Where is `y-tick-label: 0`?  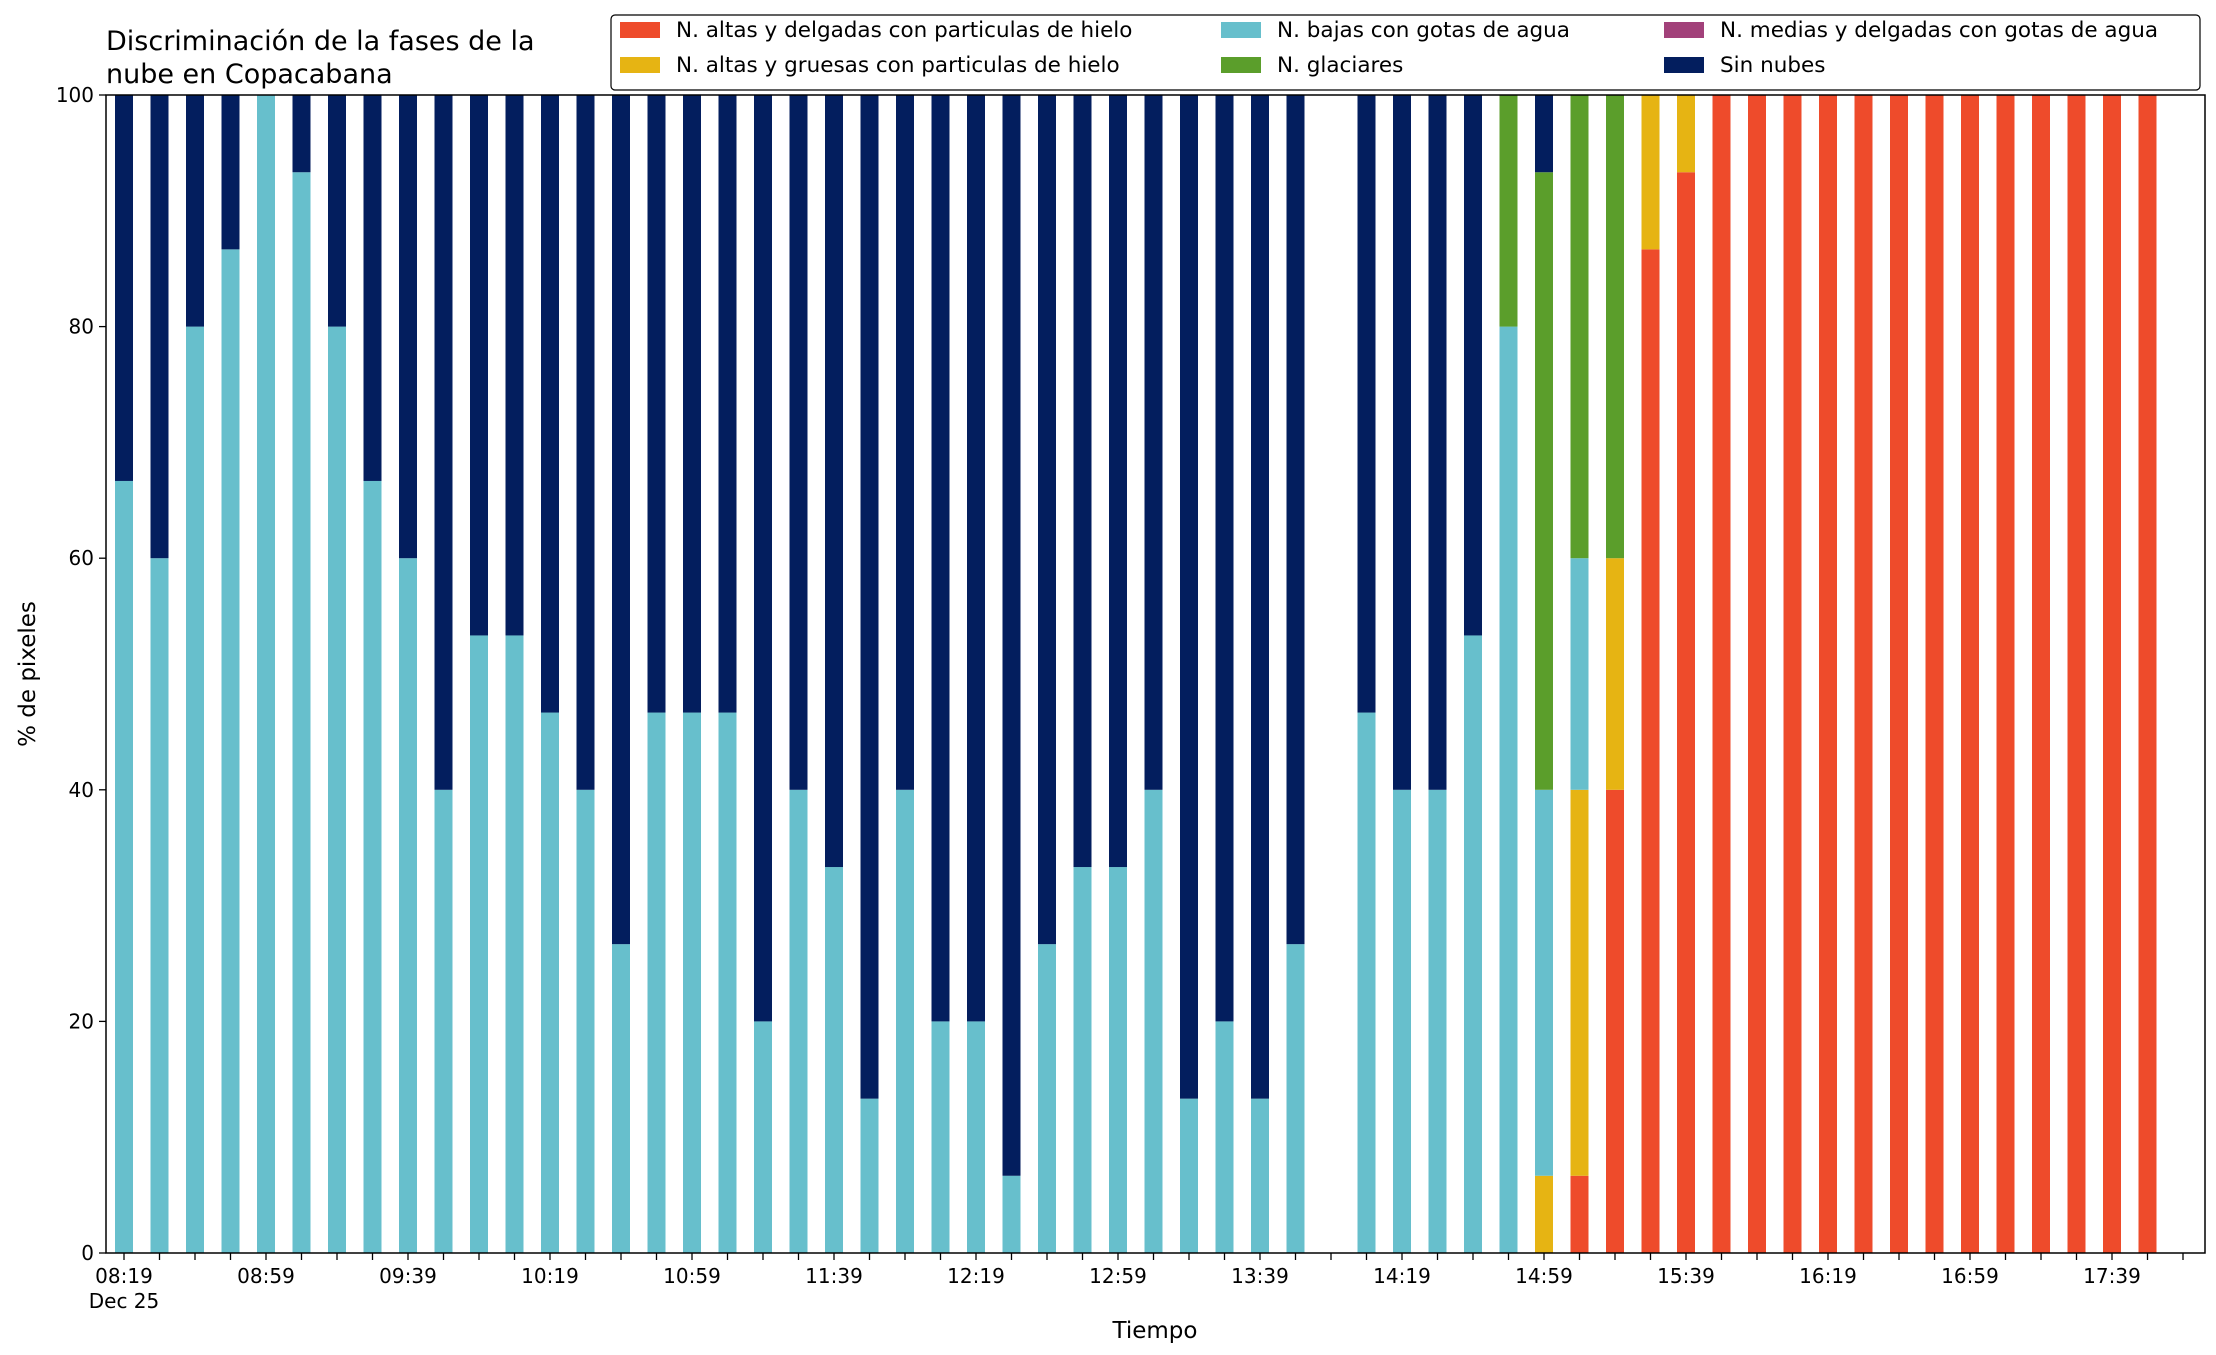 y-tick-label: 0 is located at coordinates (87, 1253).